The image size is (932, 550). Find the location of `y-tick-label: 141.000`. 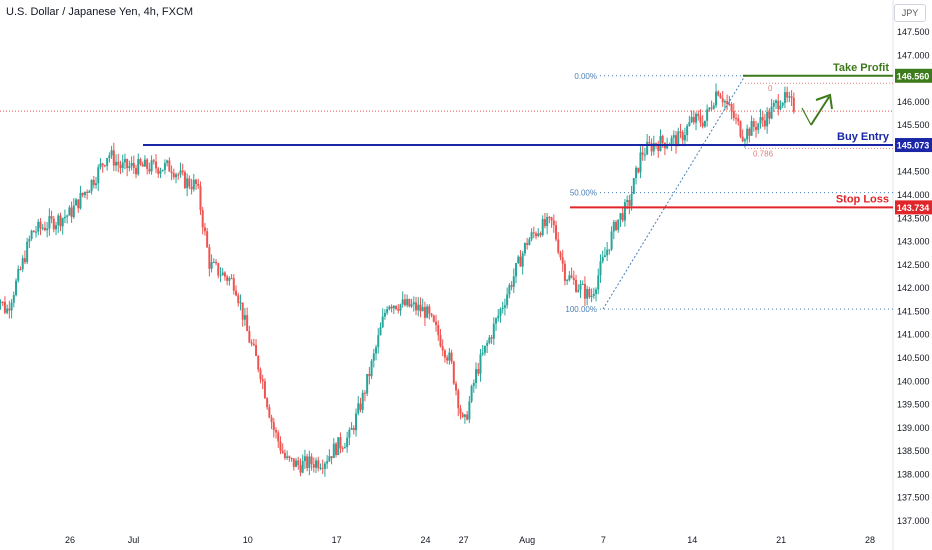

y-tick-label: 141.000 is located at coordinates (913, 335).